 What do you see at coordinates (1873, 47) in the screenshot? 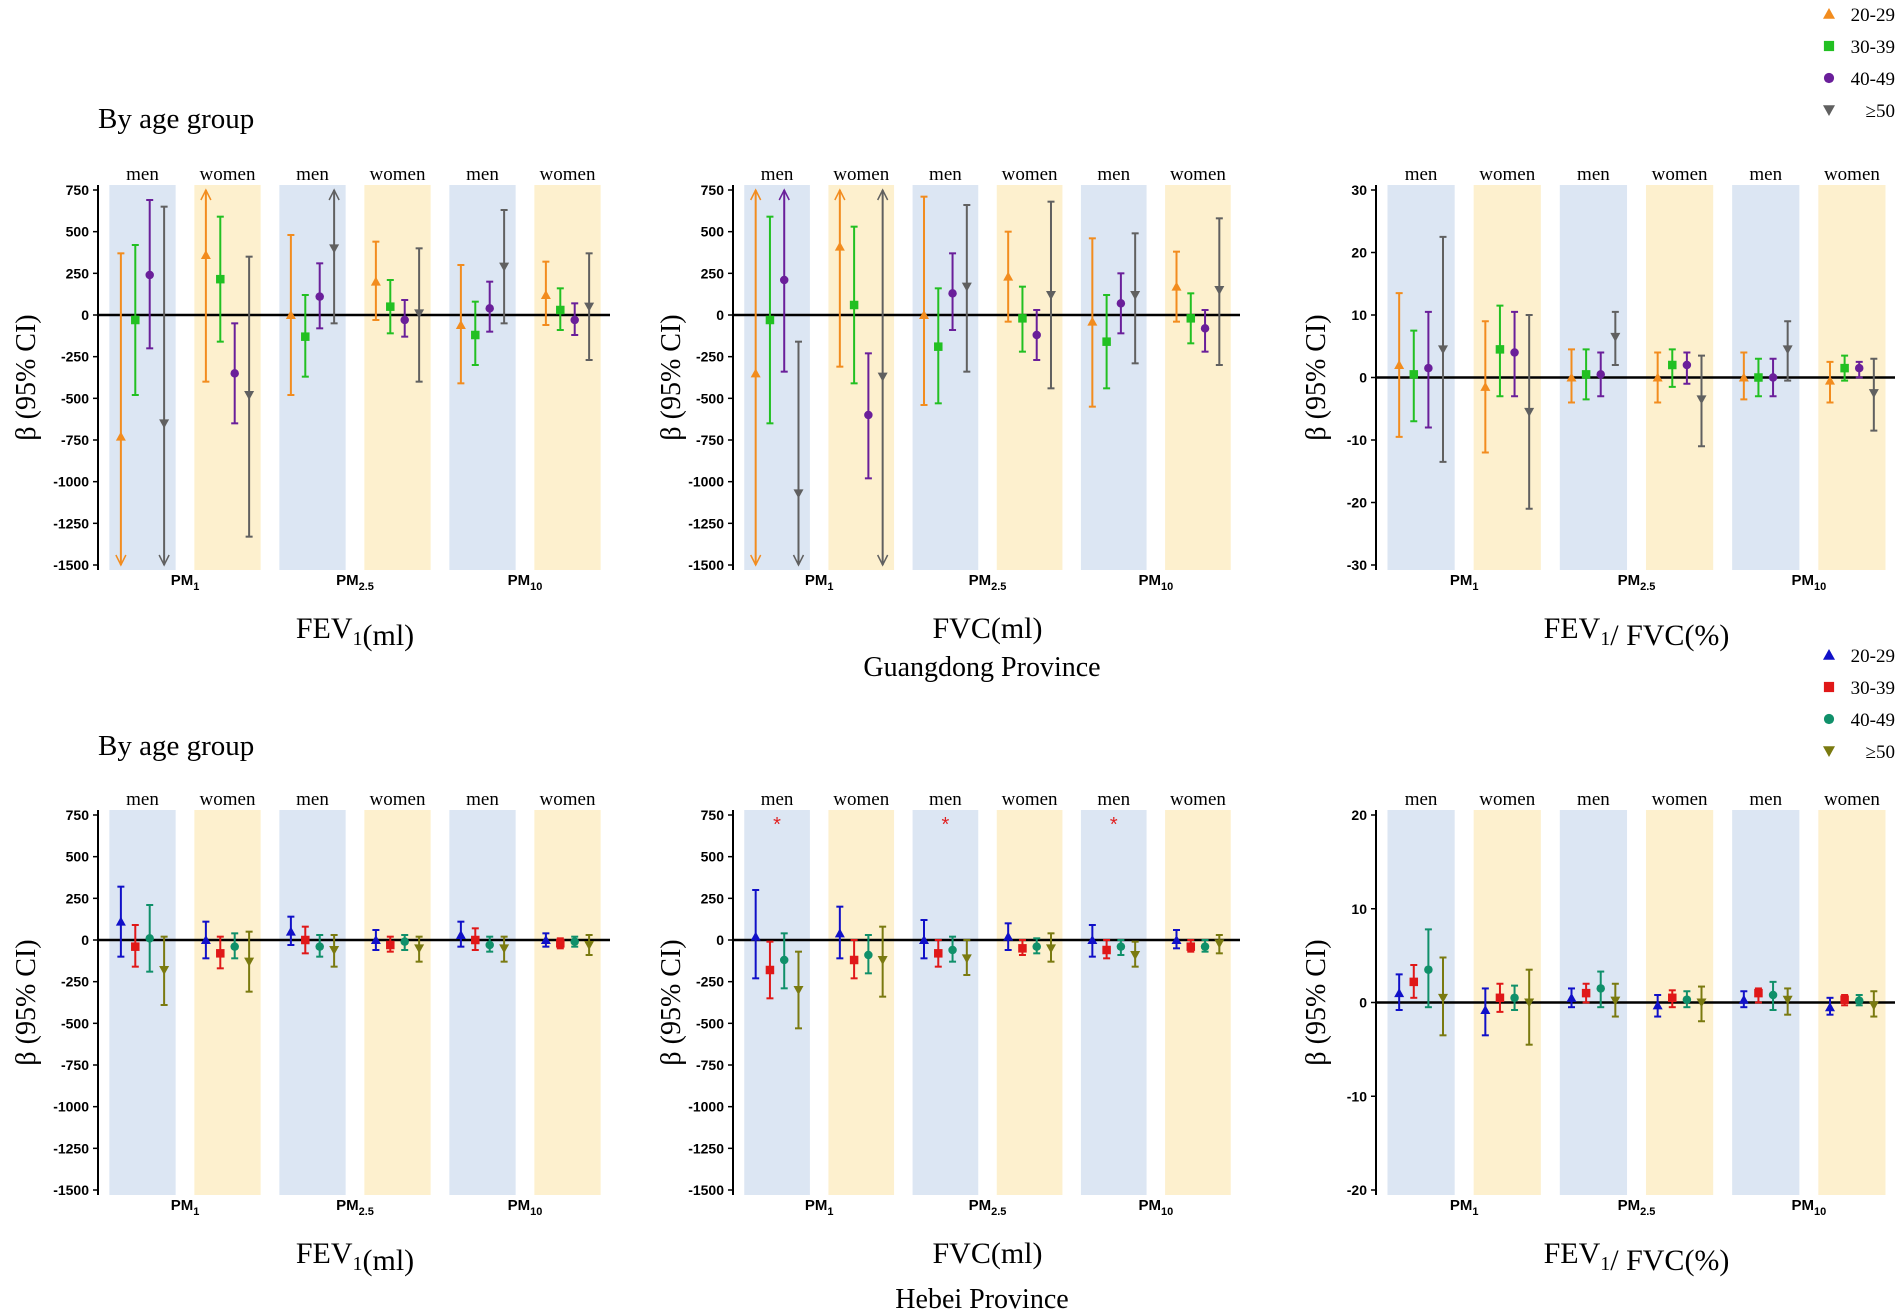
I see `legend-label-1: 30-39` at bounding box center [1873, 47].